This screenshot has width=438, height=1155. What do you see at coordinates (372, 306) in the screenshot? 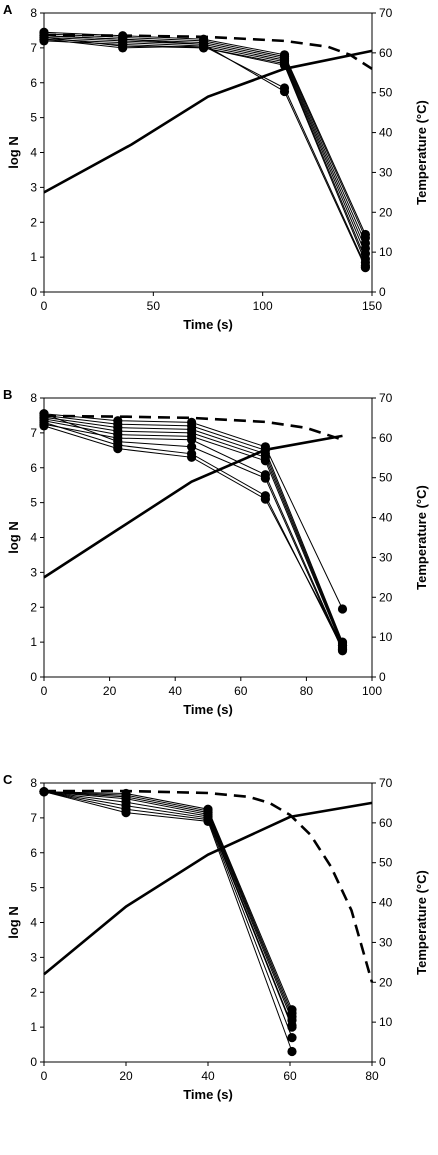
I see `x-tick-label: 150` at bounding box center [372, 306].